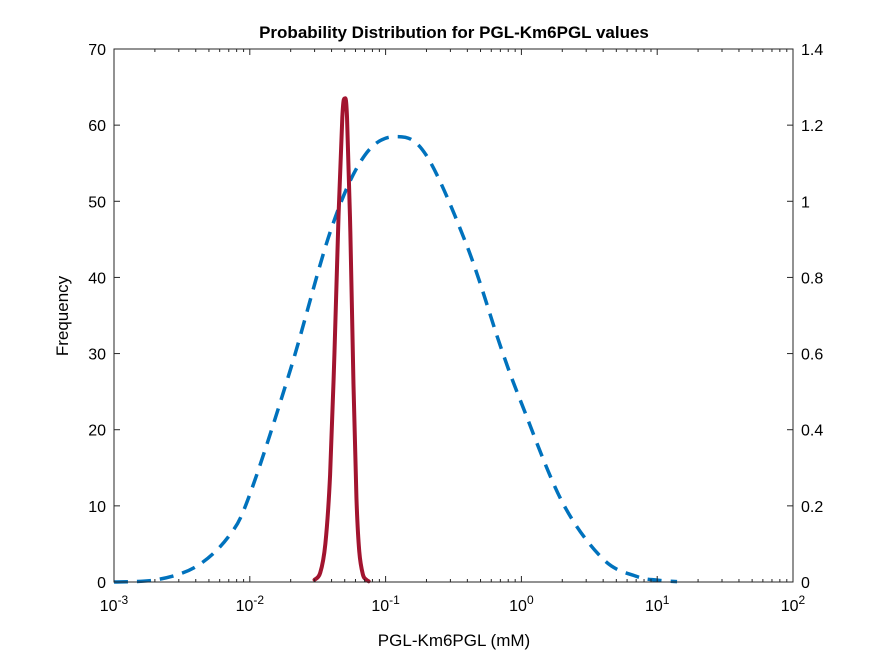  I want to click on x-tick-label: 10⁻¹, so click(385, 604).